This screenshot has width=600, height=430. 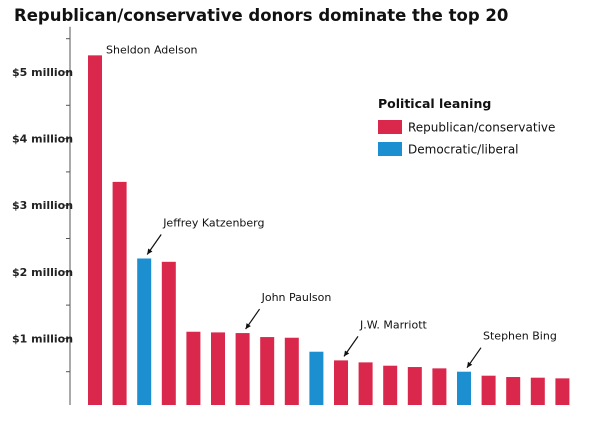 I want to click on legend-label: Republican/conservative, so click(x=481, y=128).